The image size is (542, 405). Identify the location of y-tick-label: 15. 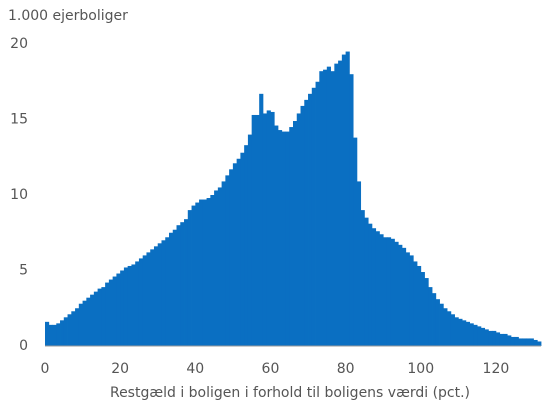
(19, 120).